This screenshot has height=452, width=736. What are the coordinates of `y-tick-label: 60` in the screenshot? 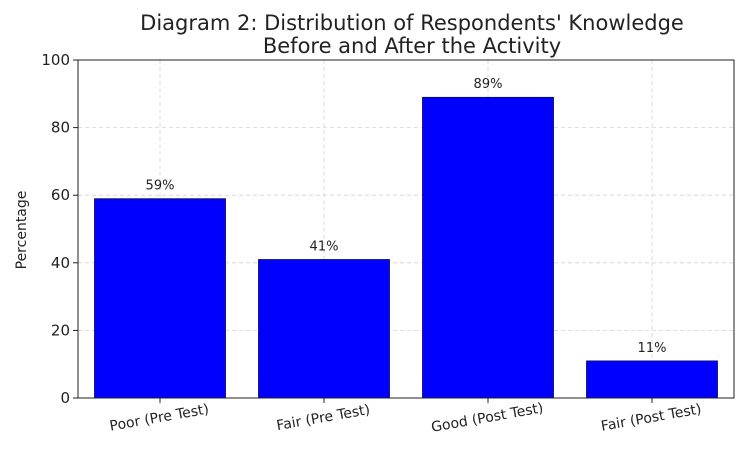 It's located at (60, 195).